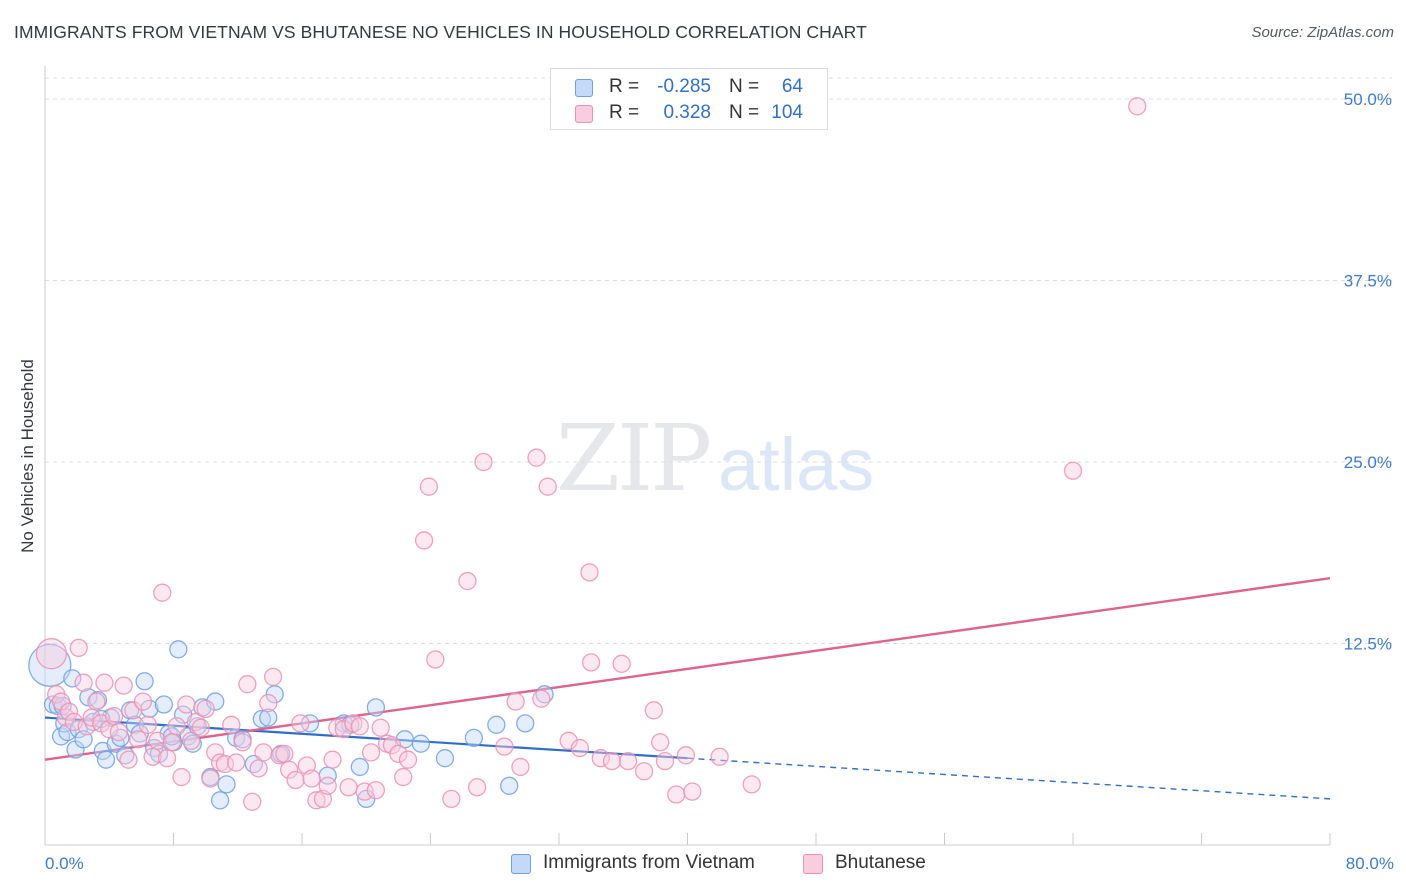 This screenshot has height=892, width=1406. Describe the element at coordinates (649, 862) in the screenshot. I see `legend-label: Immigrants from Vietnam` at that location.